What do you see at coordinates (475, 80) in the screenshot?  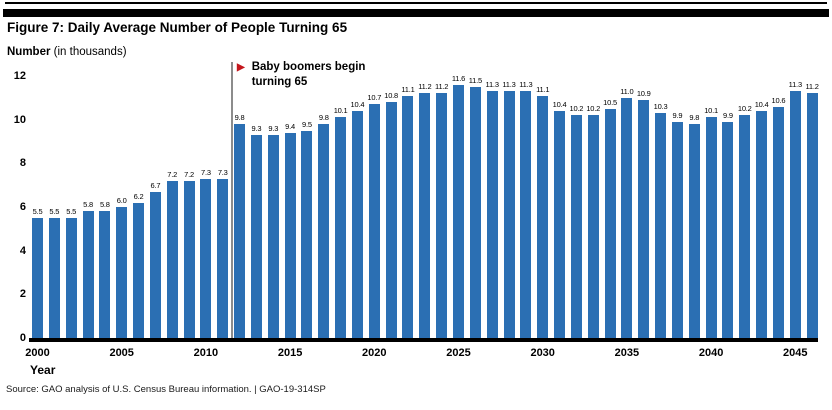 I see `bar-value-label: 11.5` at bounding box center [475, 80].